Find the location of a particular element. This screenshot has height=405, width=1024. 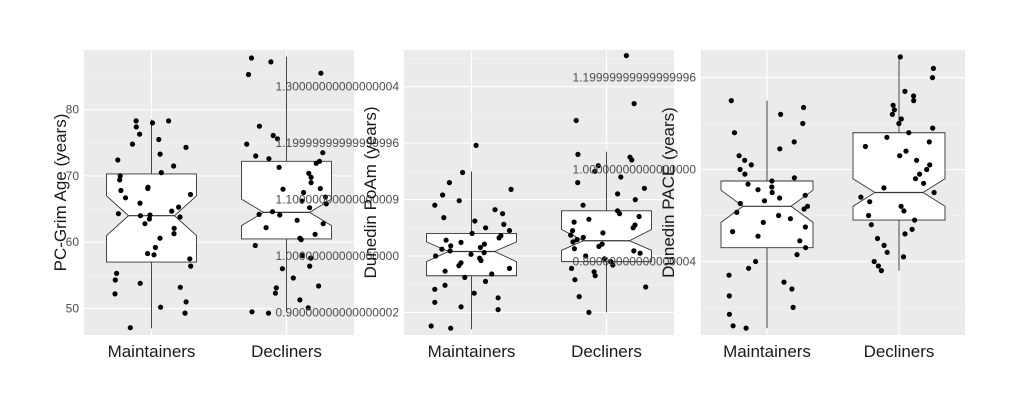

notched-box is located at coordinates (767, 214).